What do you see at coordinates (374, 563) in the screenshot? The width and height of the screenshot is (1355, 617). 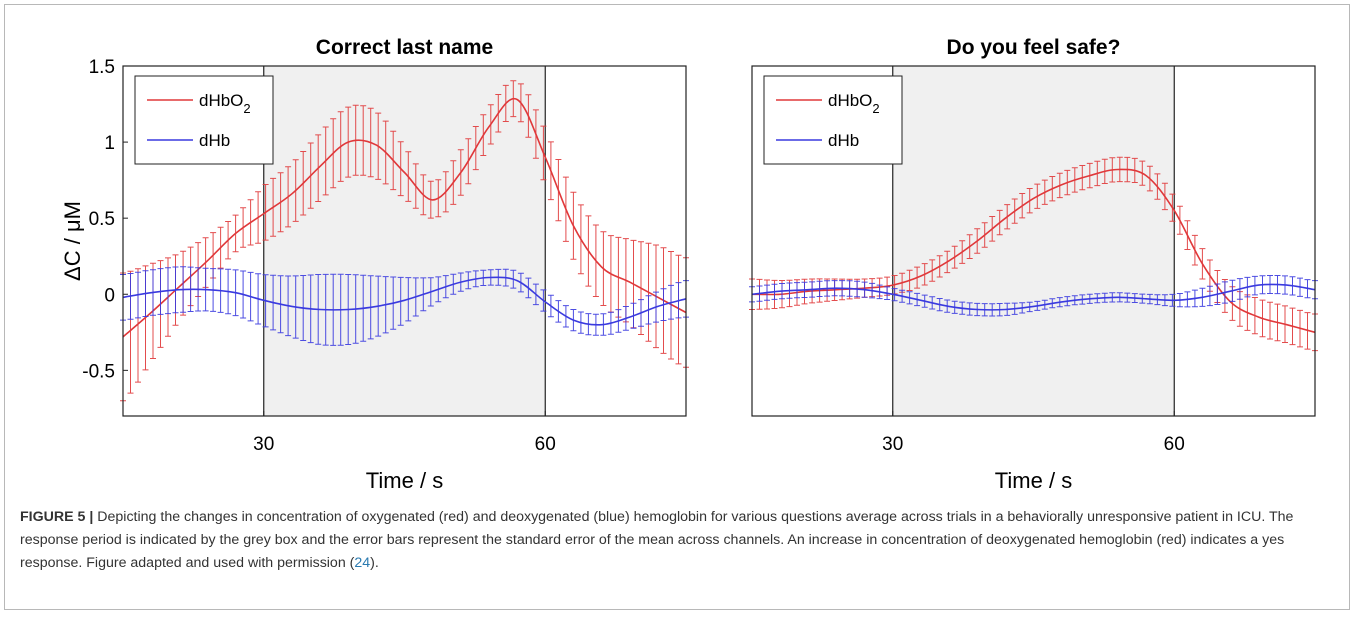 I see `caption-end: ).` at bounding box center [374, 563].